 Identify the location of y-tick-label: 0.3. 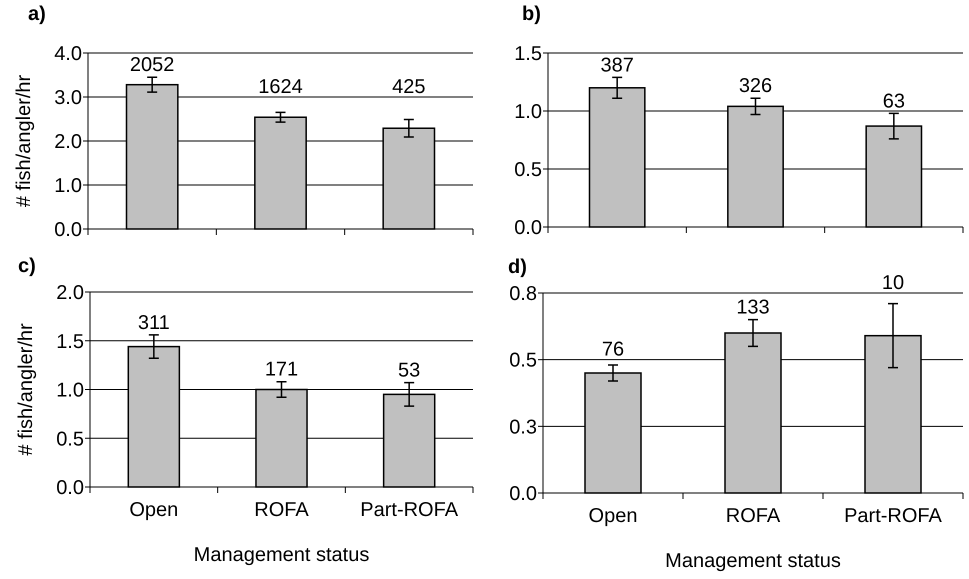
(523, 427).